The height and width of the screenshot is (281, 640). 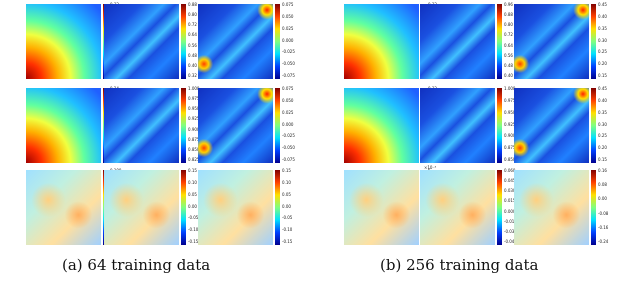 I want to click on colorbar-tick-label: 0.015, so click(x=510, y=201).